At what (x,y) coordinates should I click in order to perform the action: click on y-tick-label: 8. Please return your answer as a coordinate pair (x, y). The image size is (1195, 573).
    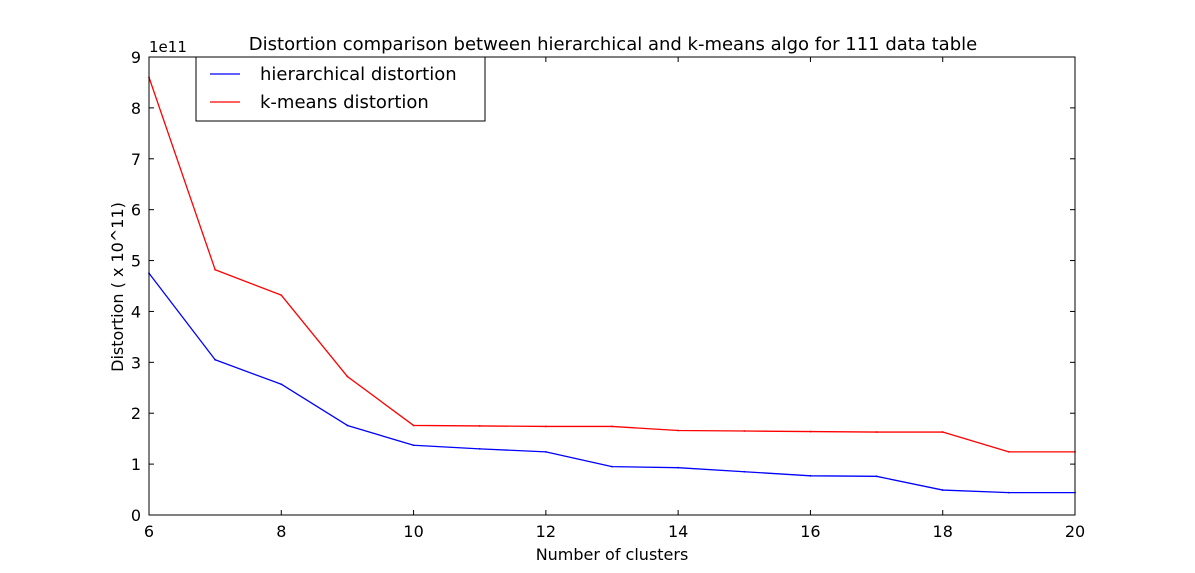
    Looking at the image, I should click on (136, 108).